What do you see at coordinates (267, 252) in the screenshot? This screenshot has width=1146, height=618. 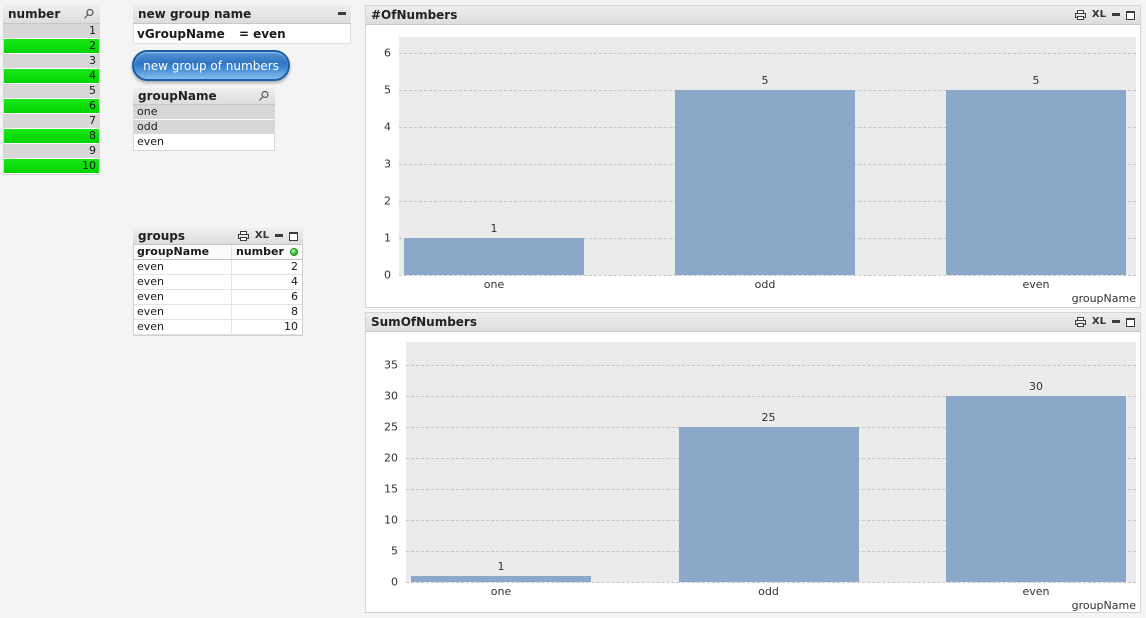 I see `column-header-number: number` at bounding box center [267, 252].